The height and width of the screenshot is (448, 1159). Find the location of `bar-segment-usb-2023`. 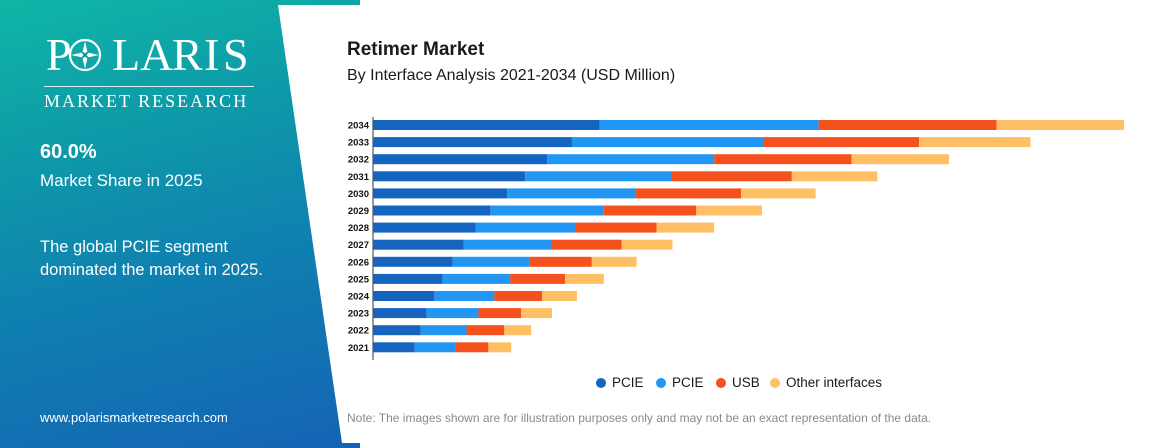

bar-segment-usb-2023 is located at coordinates (500, 313).